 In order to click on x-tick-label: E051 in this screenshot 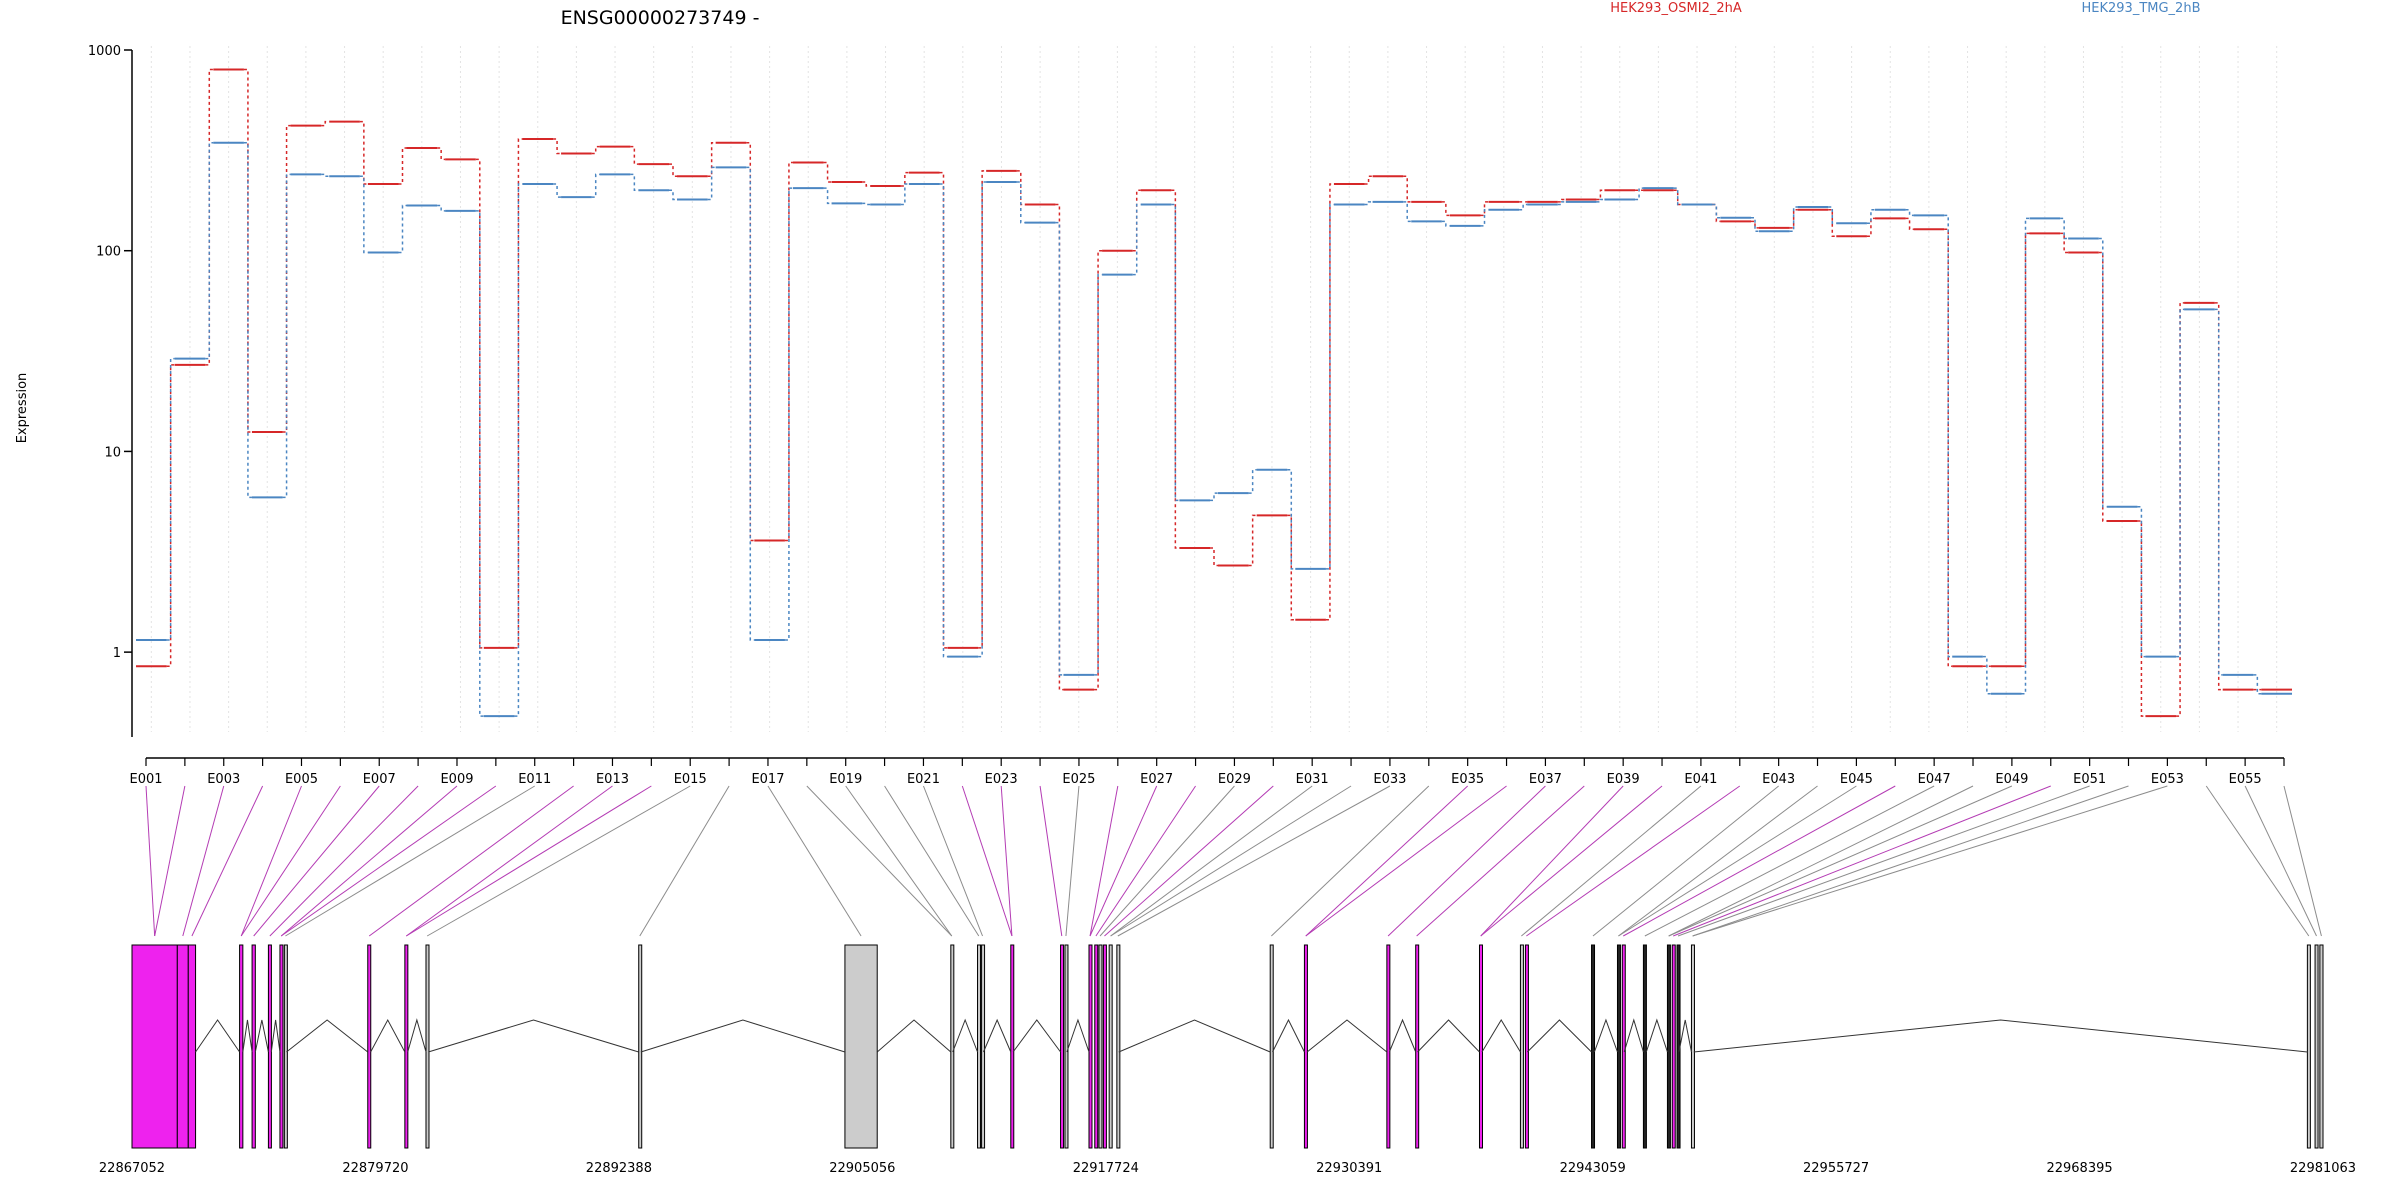, I will do `click(2089, 779)`.